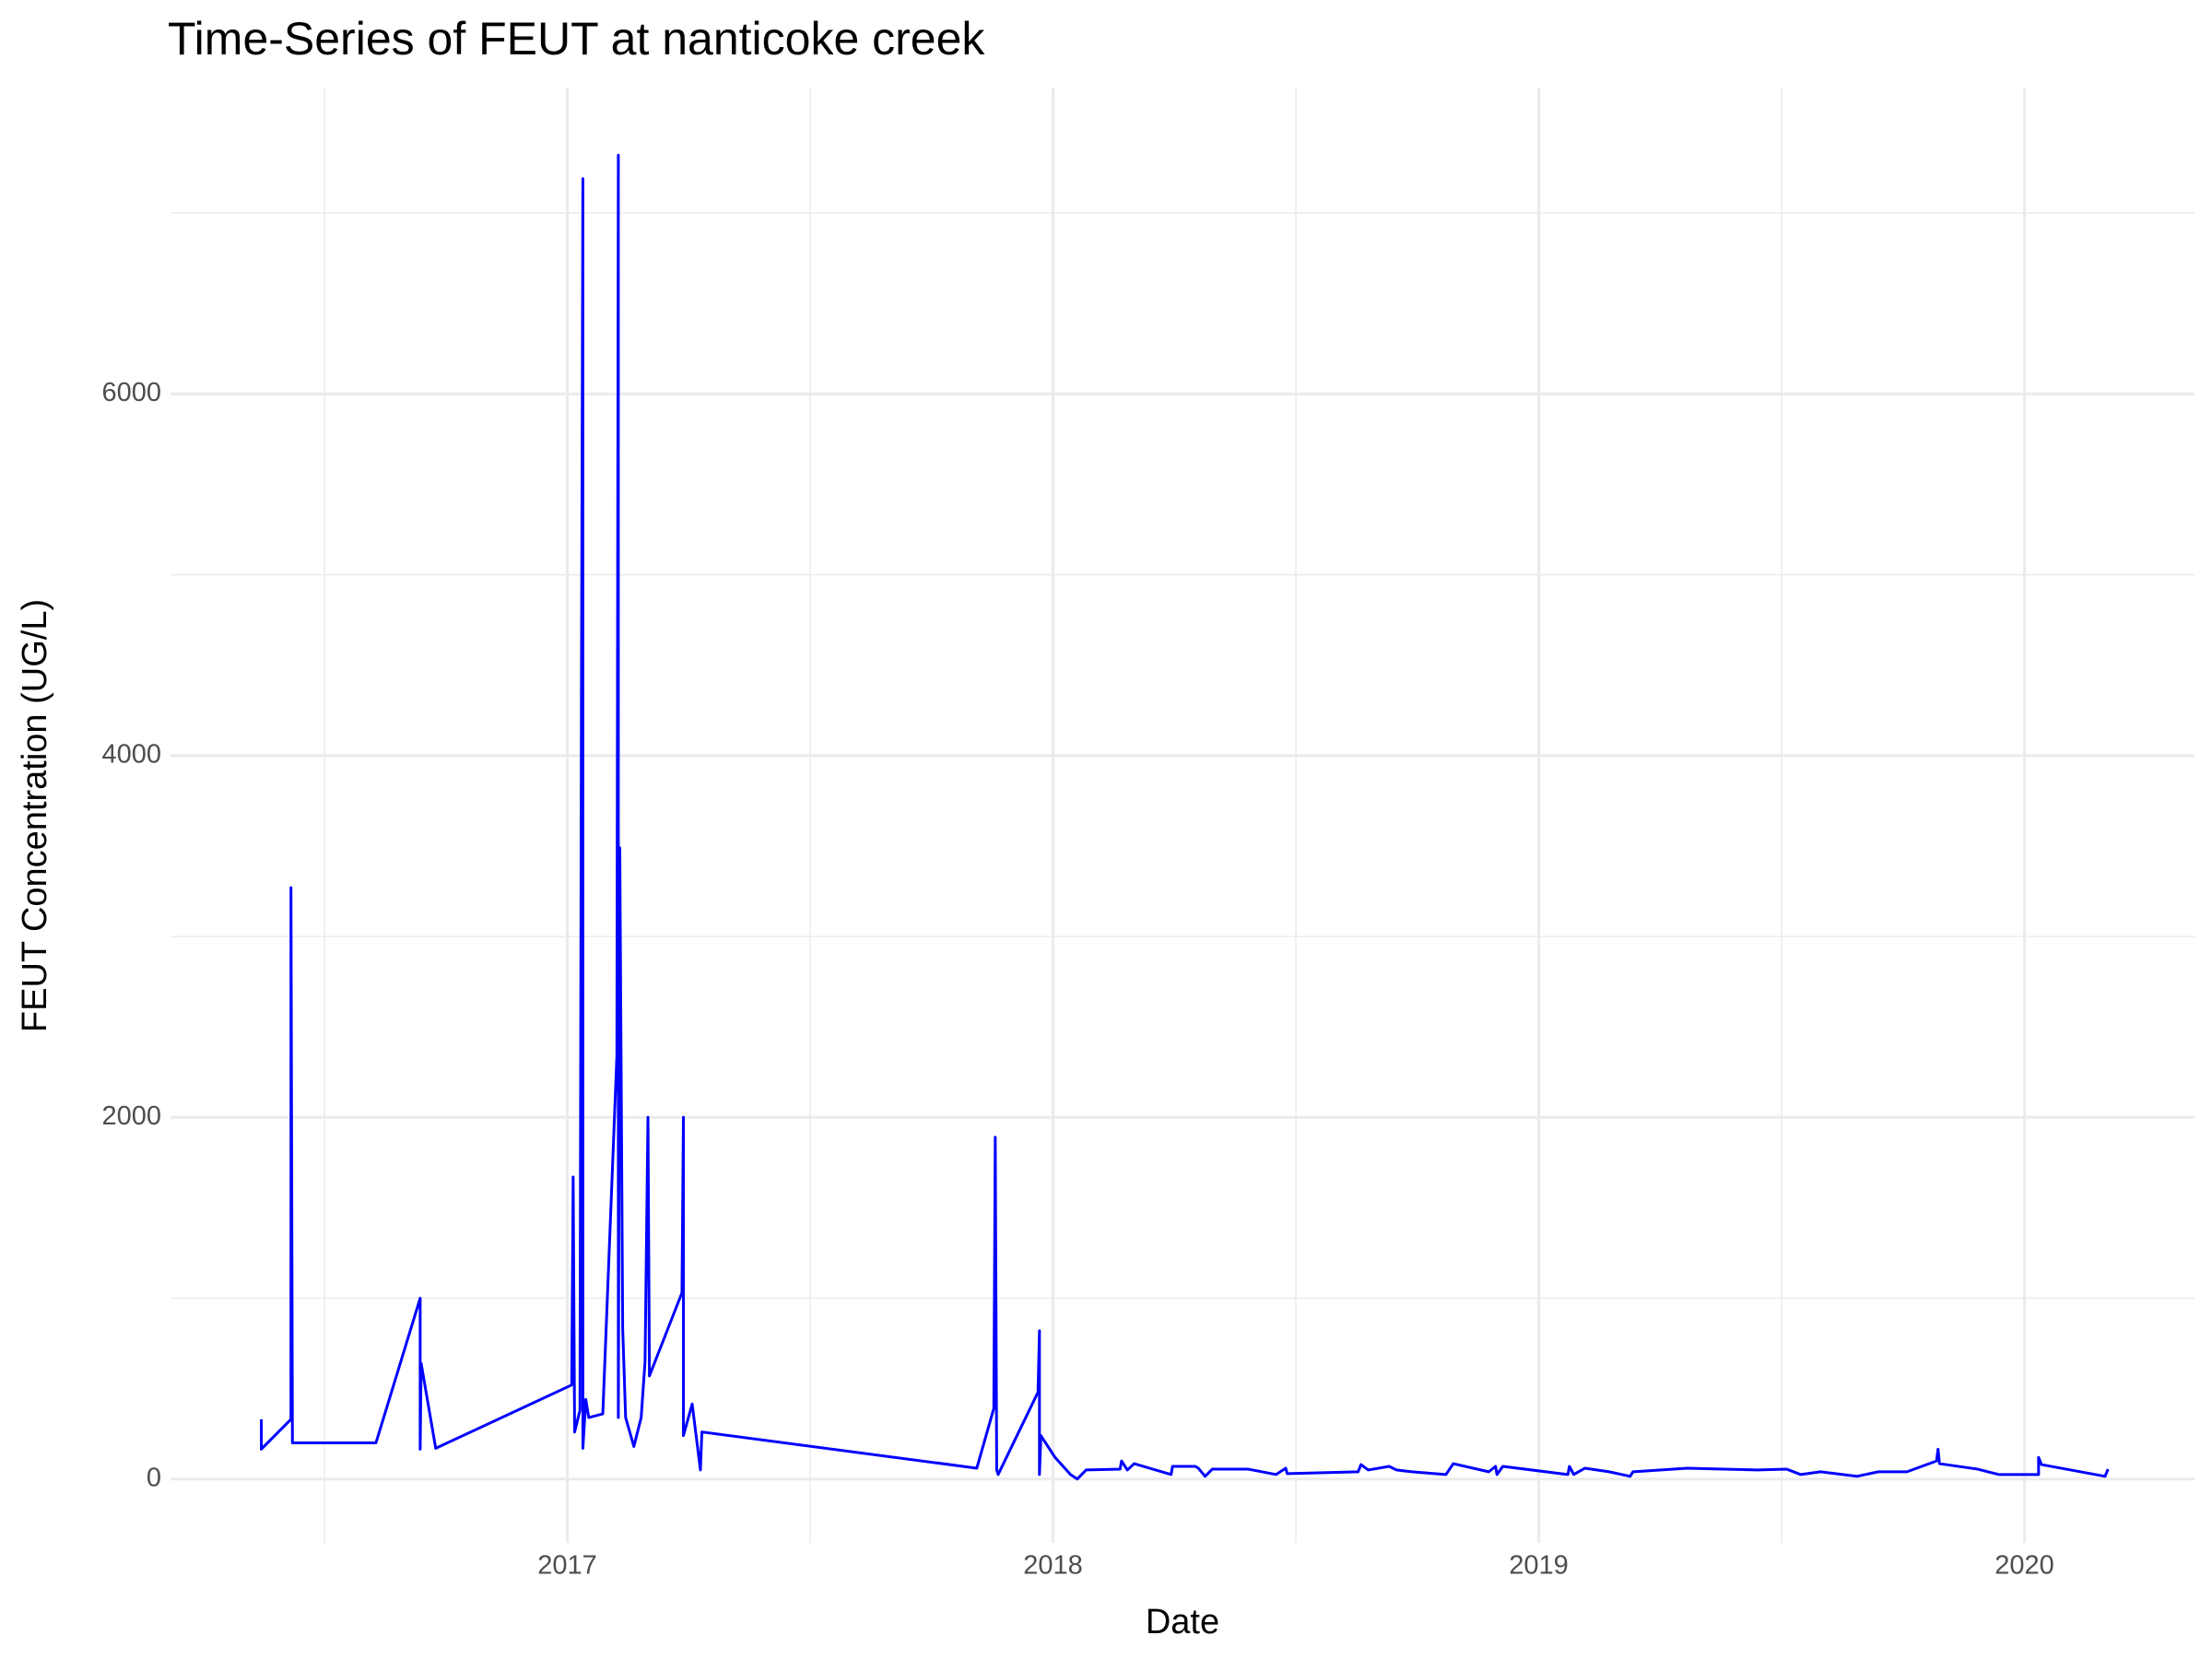 The height and width of the screenshot is (1659, 2212). Describe the element at coordinates (567, 1566) in the screenshot. I see `x-tick-label: 2017` at that location.